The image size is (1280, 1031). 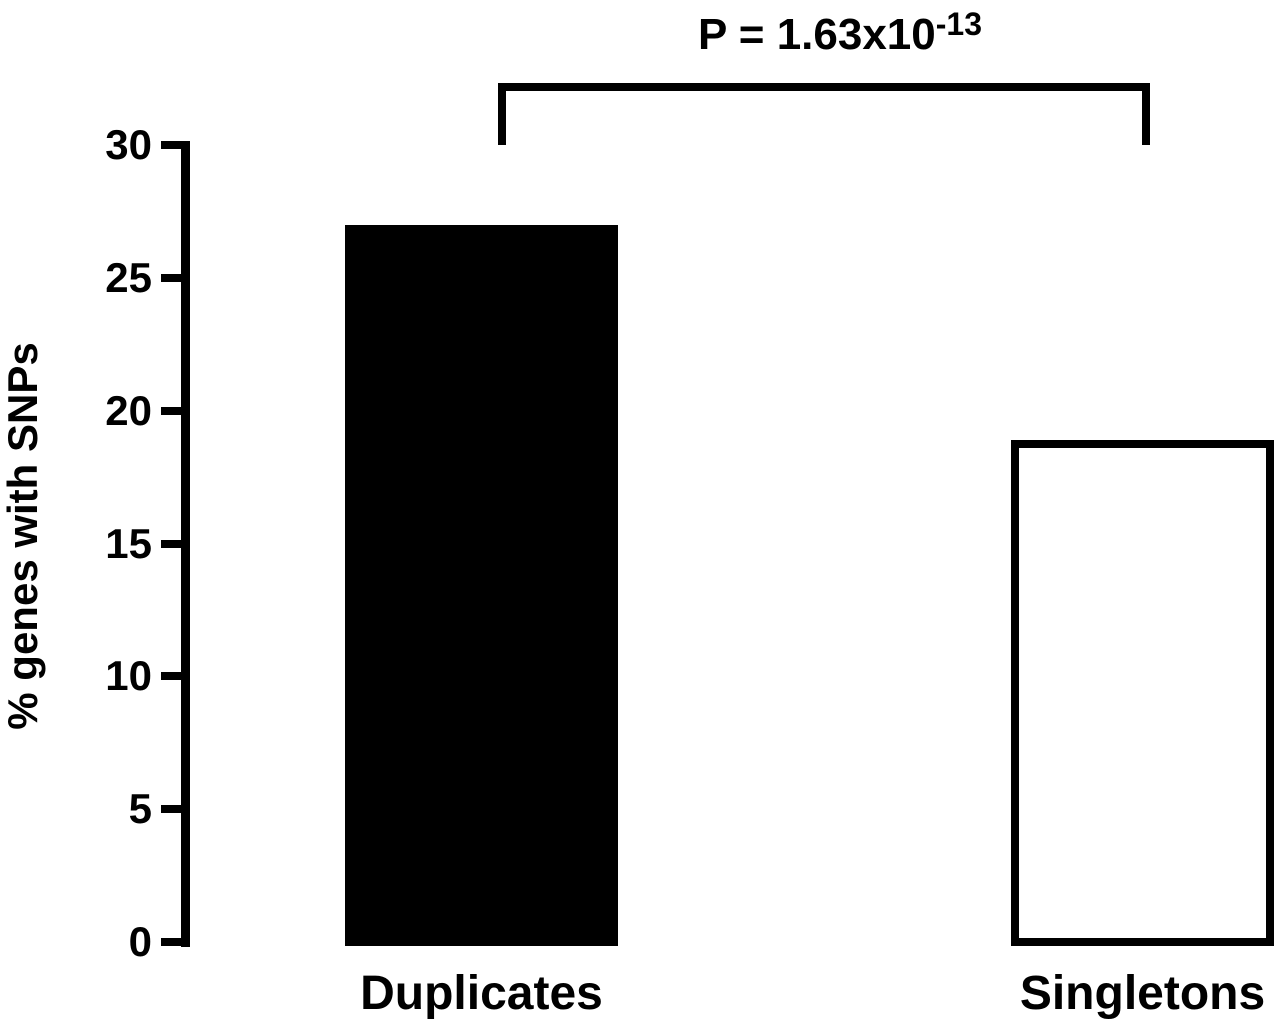 I want to click on bar-singletons, so click(x=1142, y=692).